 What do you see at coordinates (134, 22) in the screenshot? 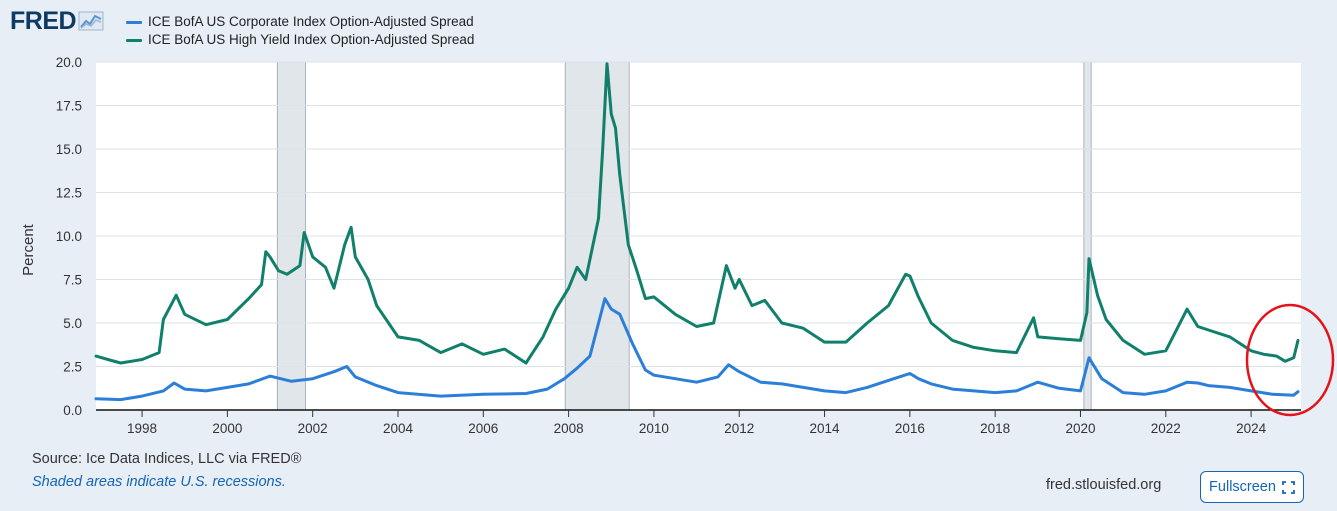
I see `legend-swatch-corporate` at bounding box center [134, 22].